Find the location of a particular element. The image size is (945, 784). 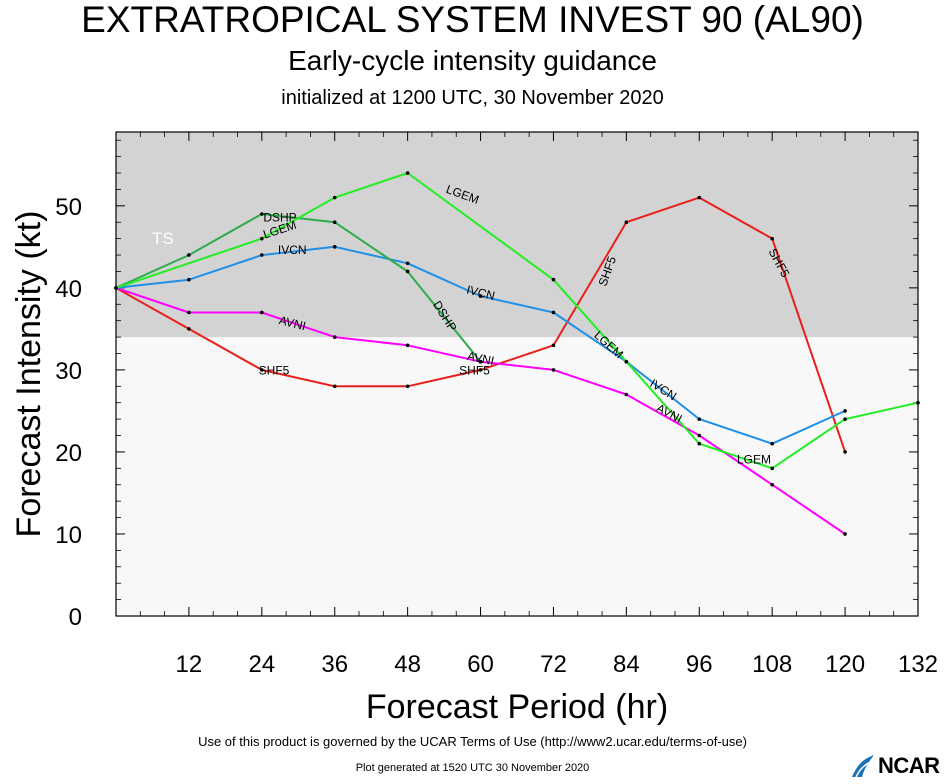

y-tick-label: 10 is located at coordinates (68, 535).